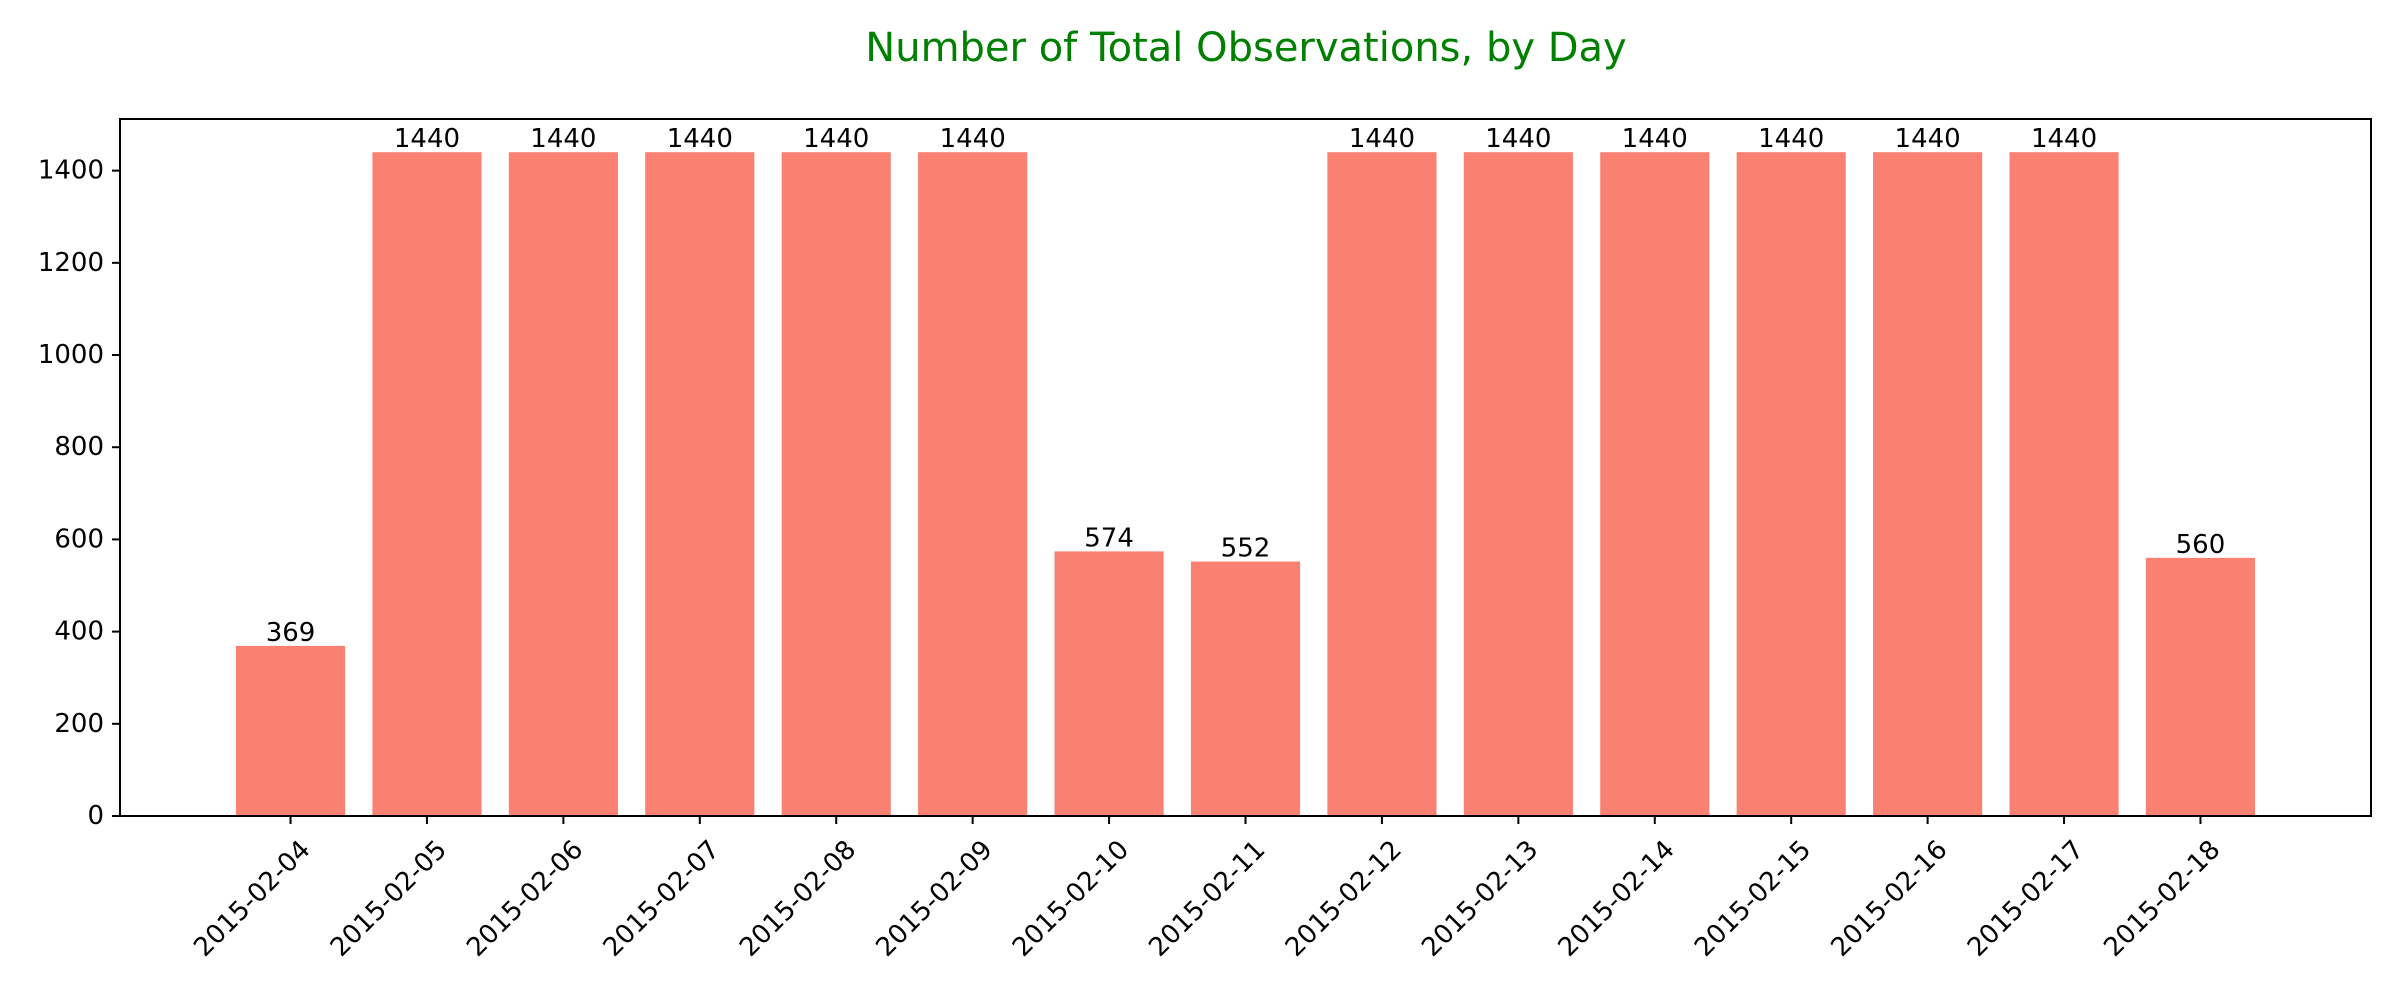  I want to click on x-tick-label: 2015-02-13, so click(1480, 899).